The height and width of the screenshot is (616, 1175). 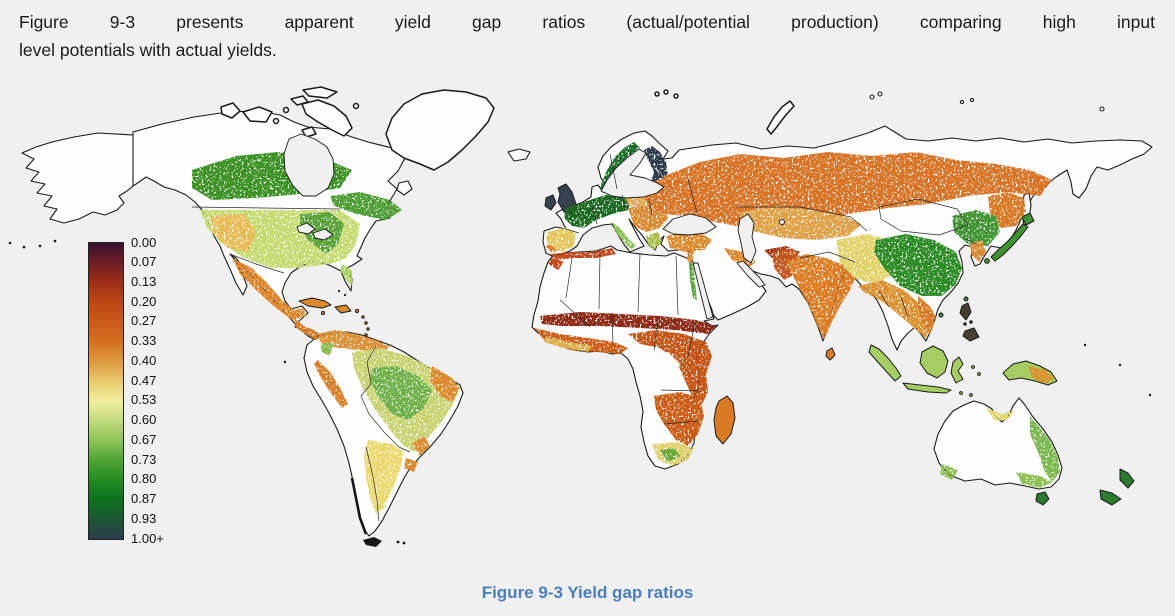 What do you see at coordinates (421, 446) in the screenshot?
I see `region-brazil-south` at bounding box center [421, 446].